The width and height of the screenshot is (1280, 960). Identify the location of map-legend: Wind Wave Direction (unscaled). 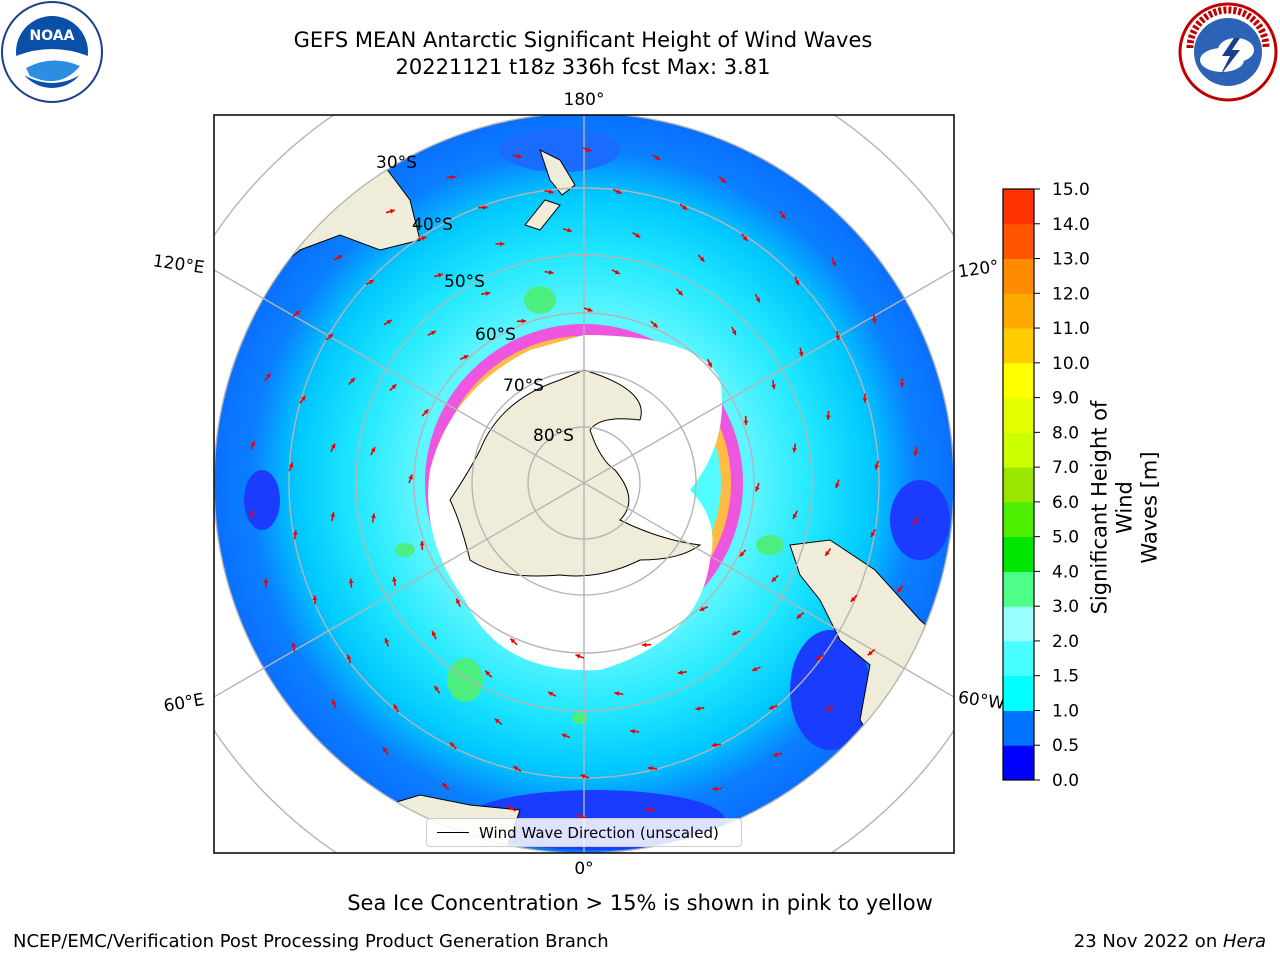
(584, 832).